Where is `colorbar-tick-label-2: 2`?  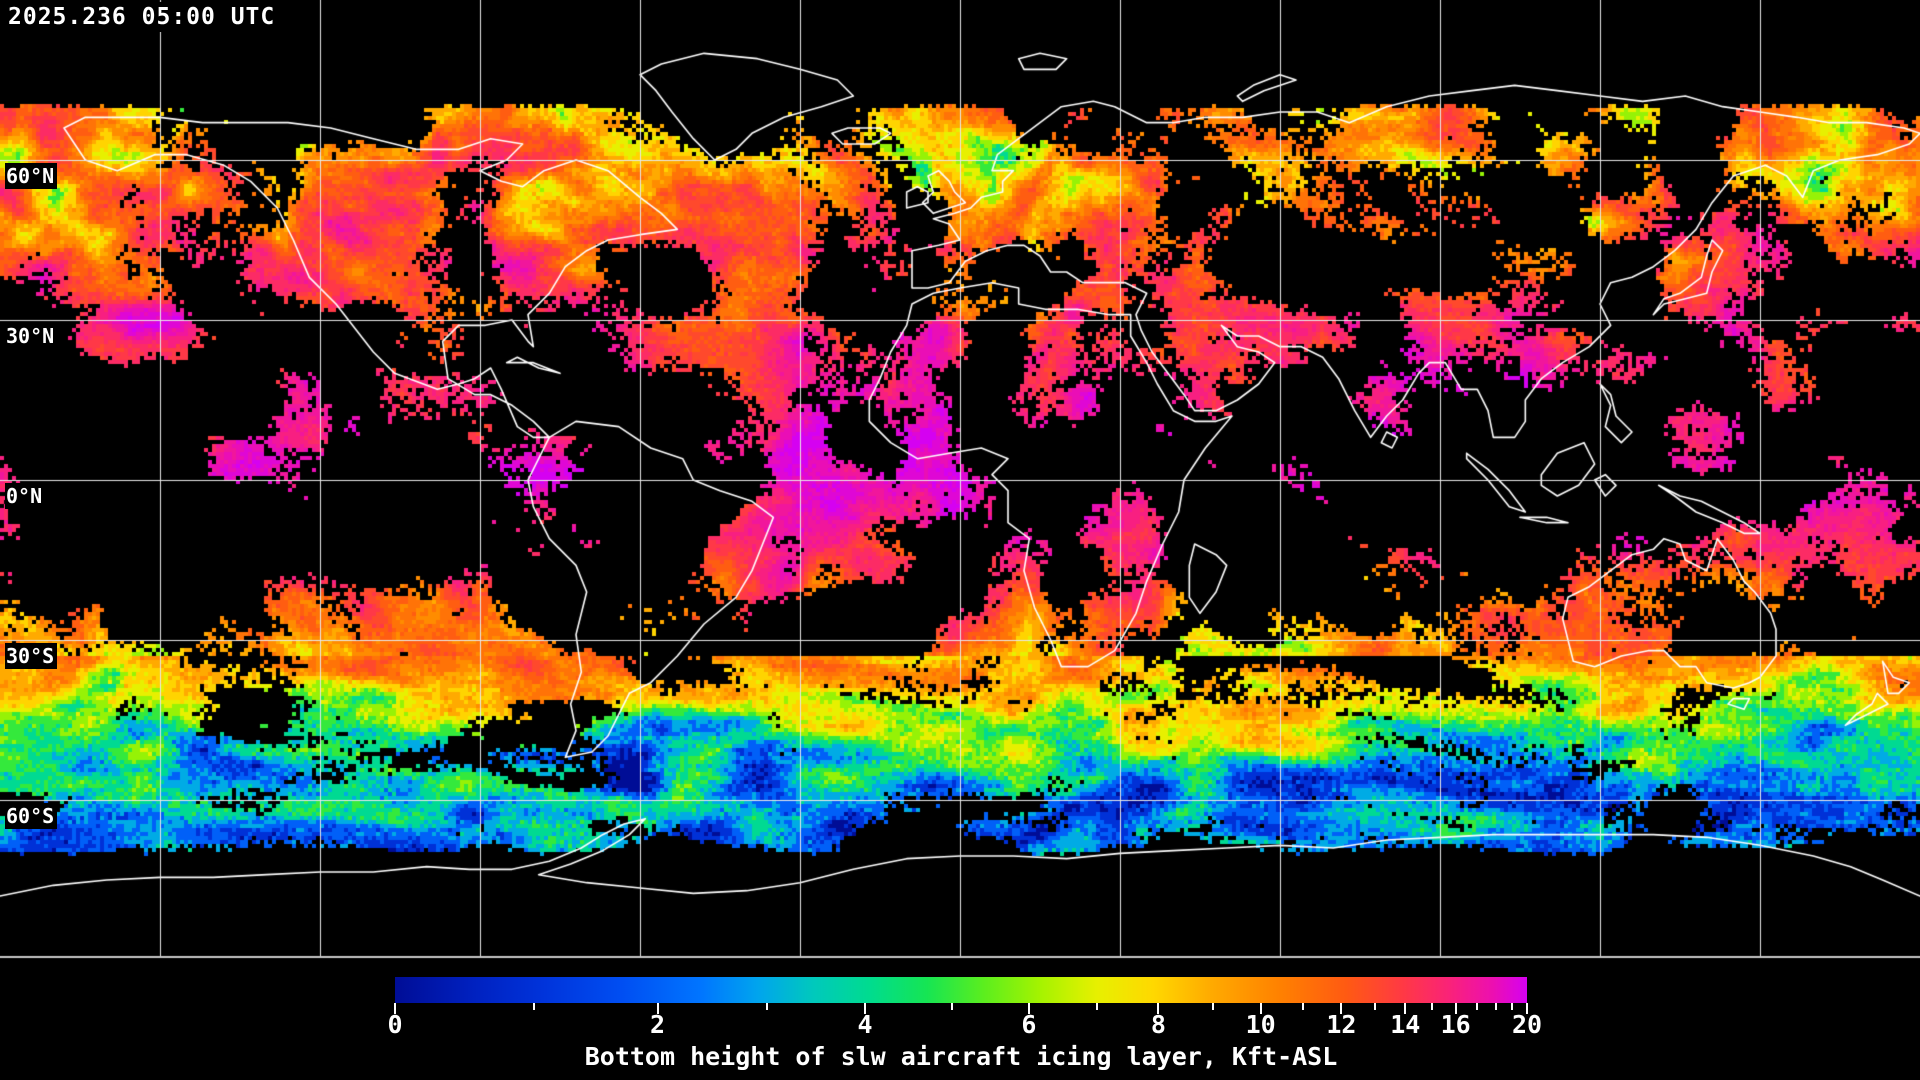
colorbar-tick-label-2: 2 is located at coordinates (658, 1024).